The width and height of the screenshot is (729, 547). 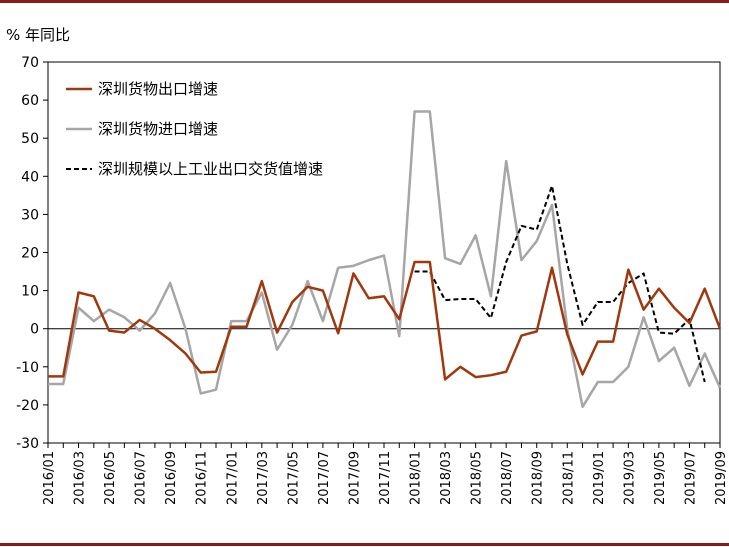 I want to click on x-tick-label: 2019/01, so click(x=599, y=478).